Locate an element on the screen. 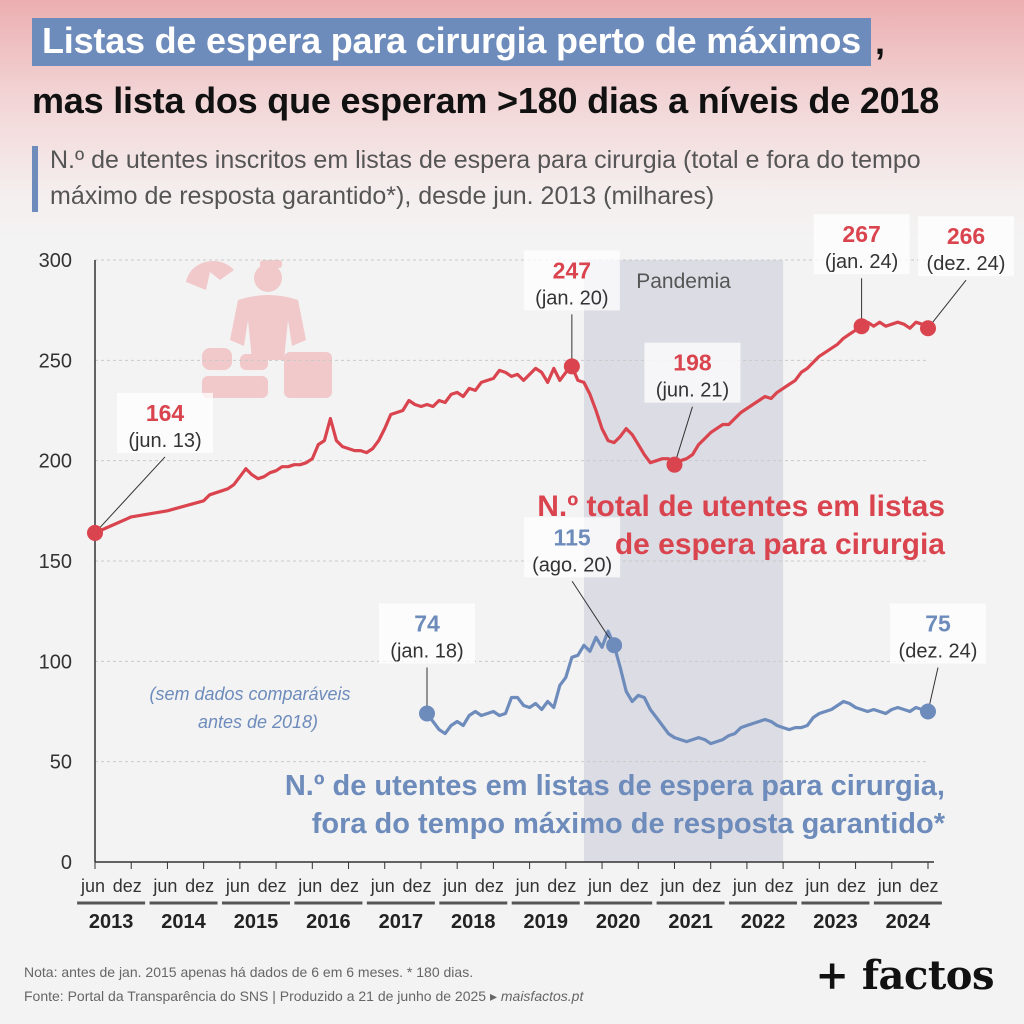  brand-logo: + factos is located at coordinates (904, 975).